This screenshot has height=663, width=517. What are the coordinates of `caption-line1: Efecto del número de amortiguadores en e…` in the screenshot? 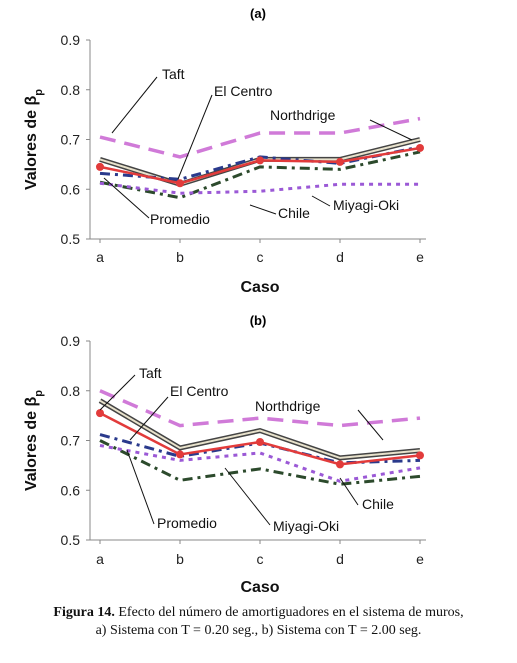 It's located at (289, 612).